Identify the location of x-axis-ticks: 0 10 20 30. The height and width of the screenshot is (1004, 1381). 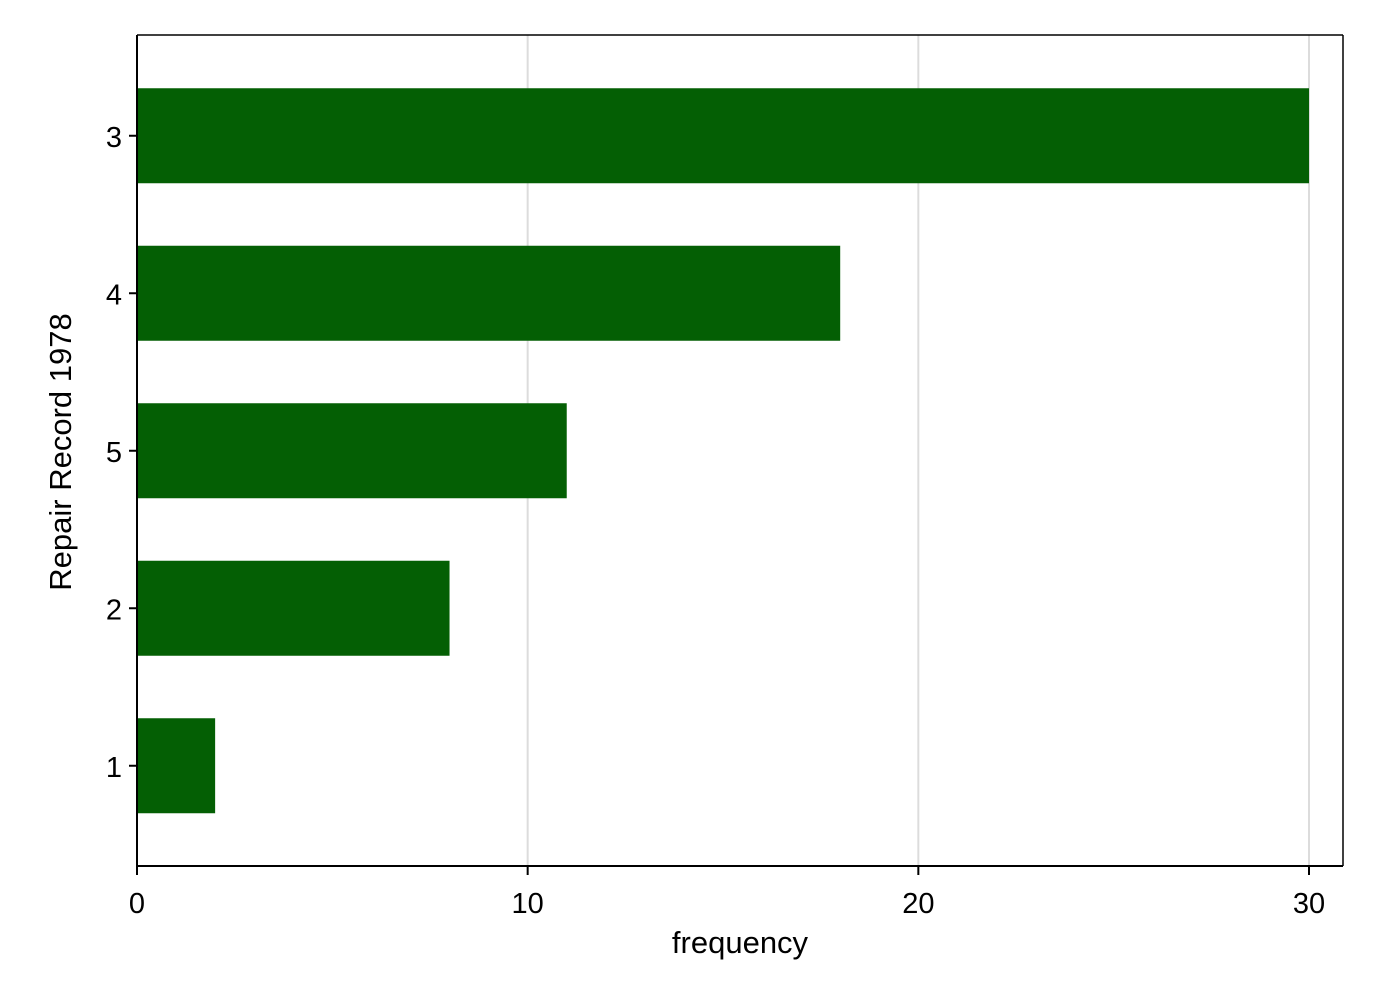
(727, 893).